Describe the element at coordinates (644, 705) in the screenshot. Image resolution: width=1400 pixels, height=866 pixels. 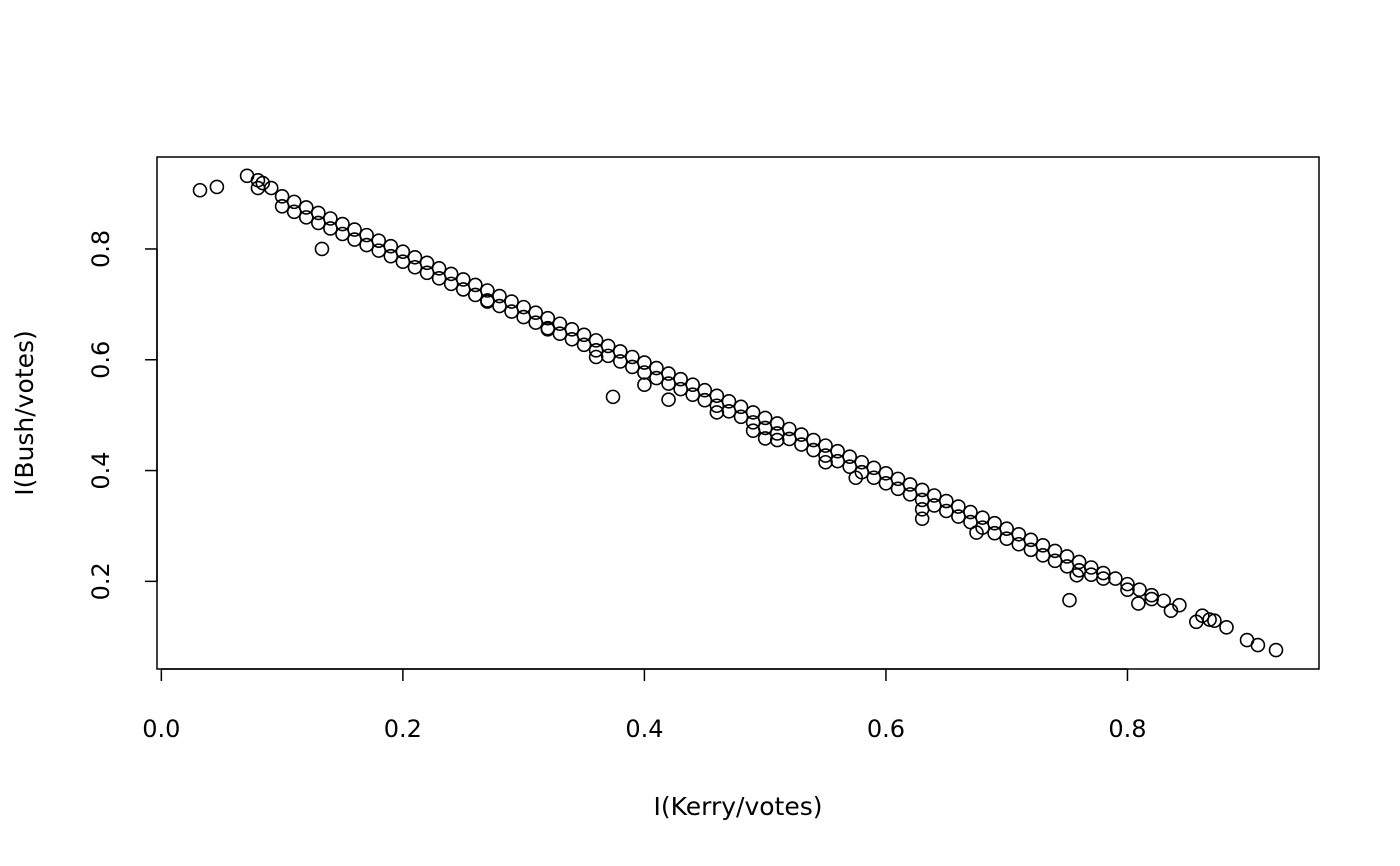
I see `x-axis: 0.0 0.2 0.4 0.6 0.8` at that location.